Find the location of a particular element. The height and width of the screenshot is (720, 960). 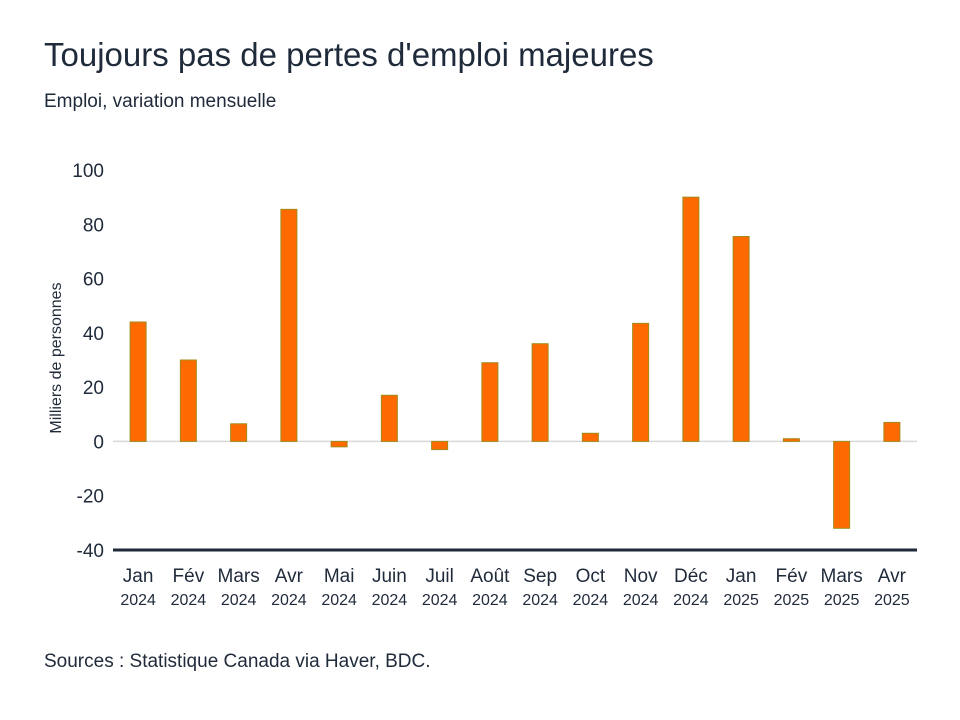

x-tick-month: Nov is located at coordinates (641, 576).